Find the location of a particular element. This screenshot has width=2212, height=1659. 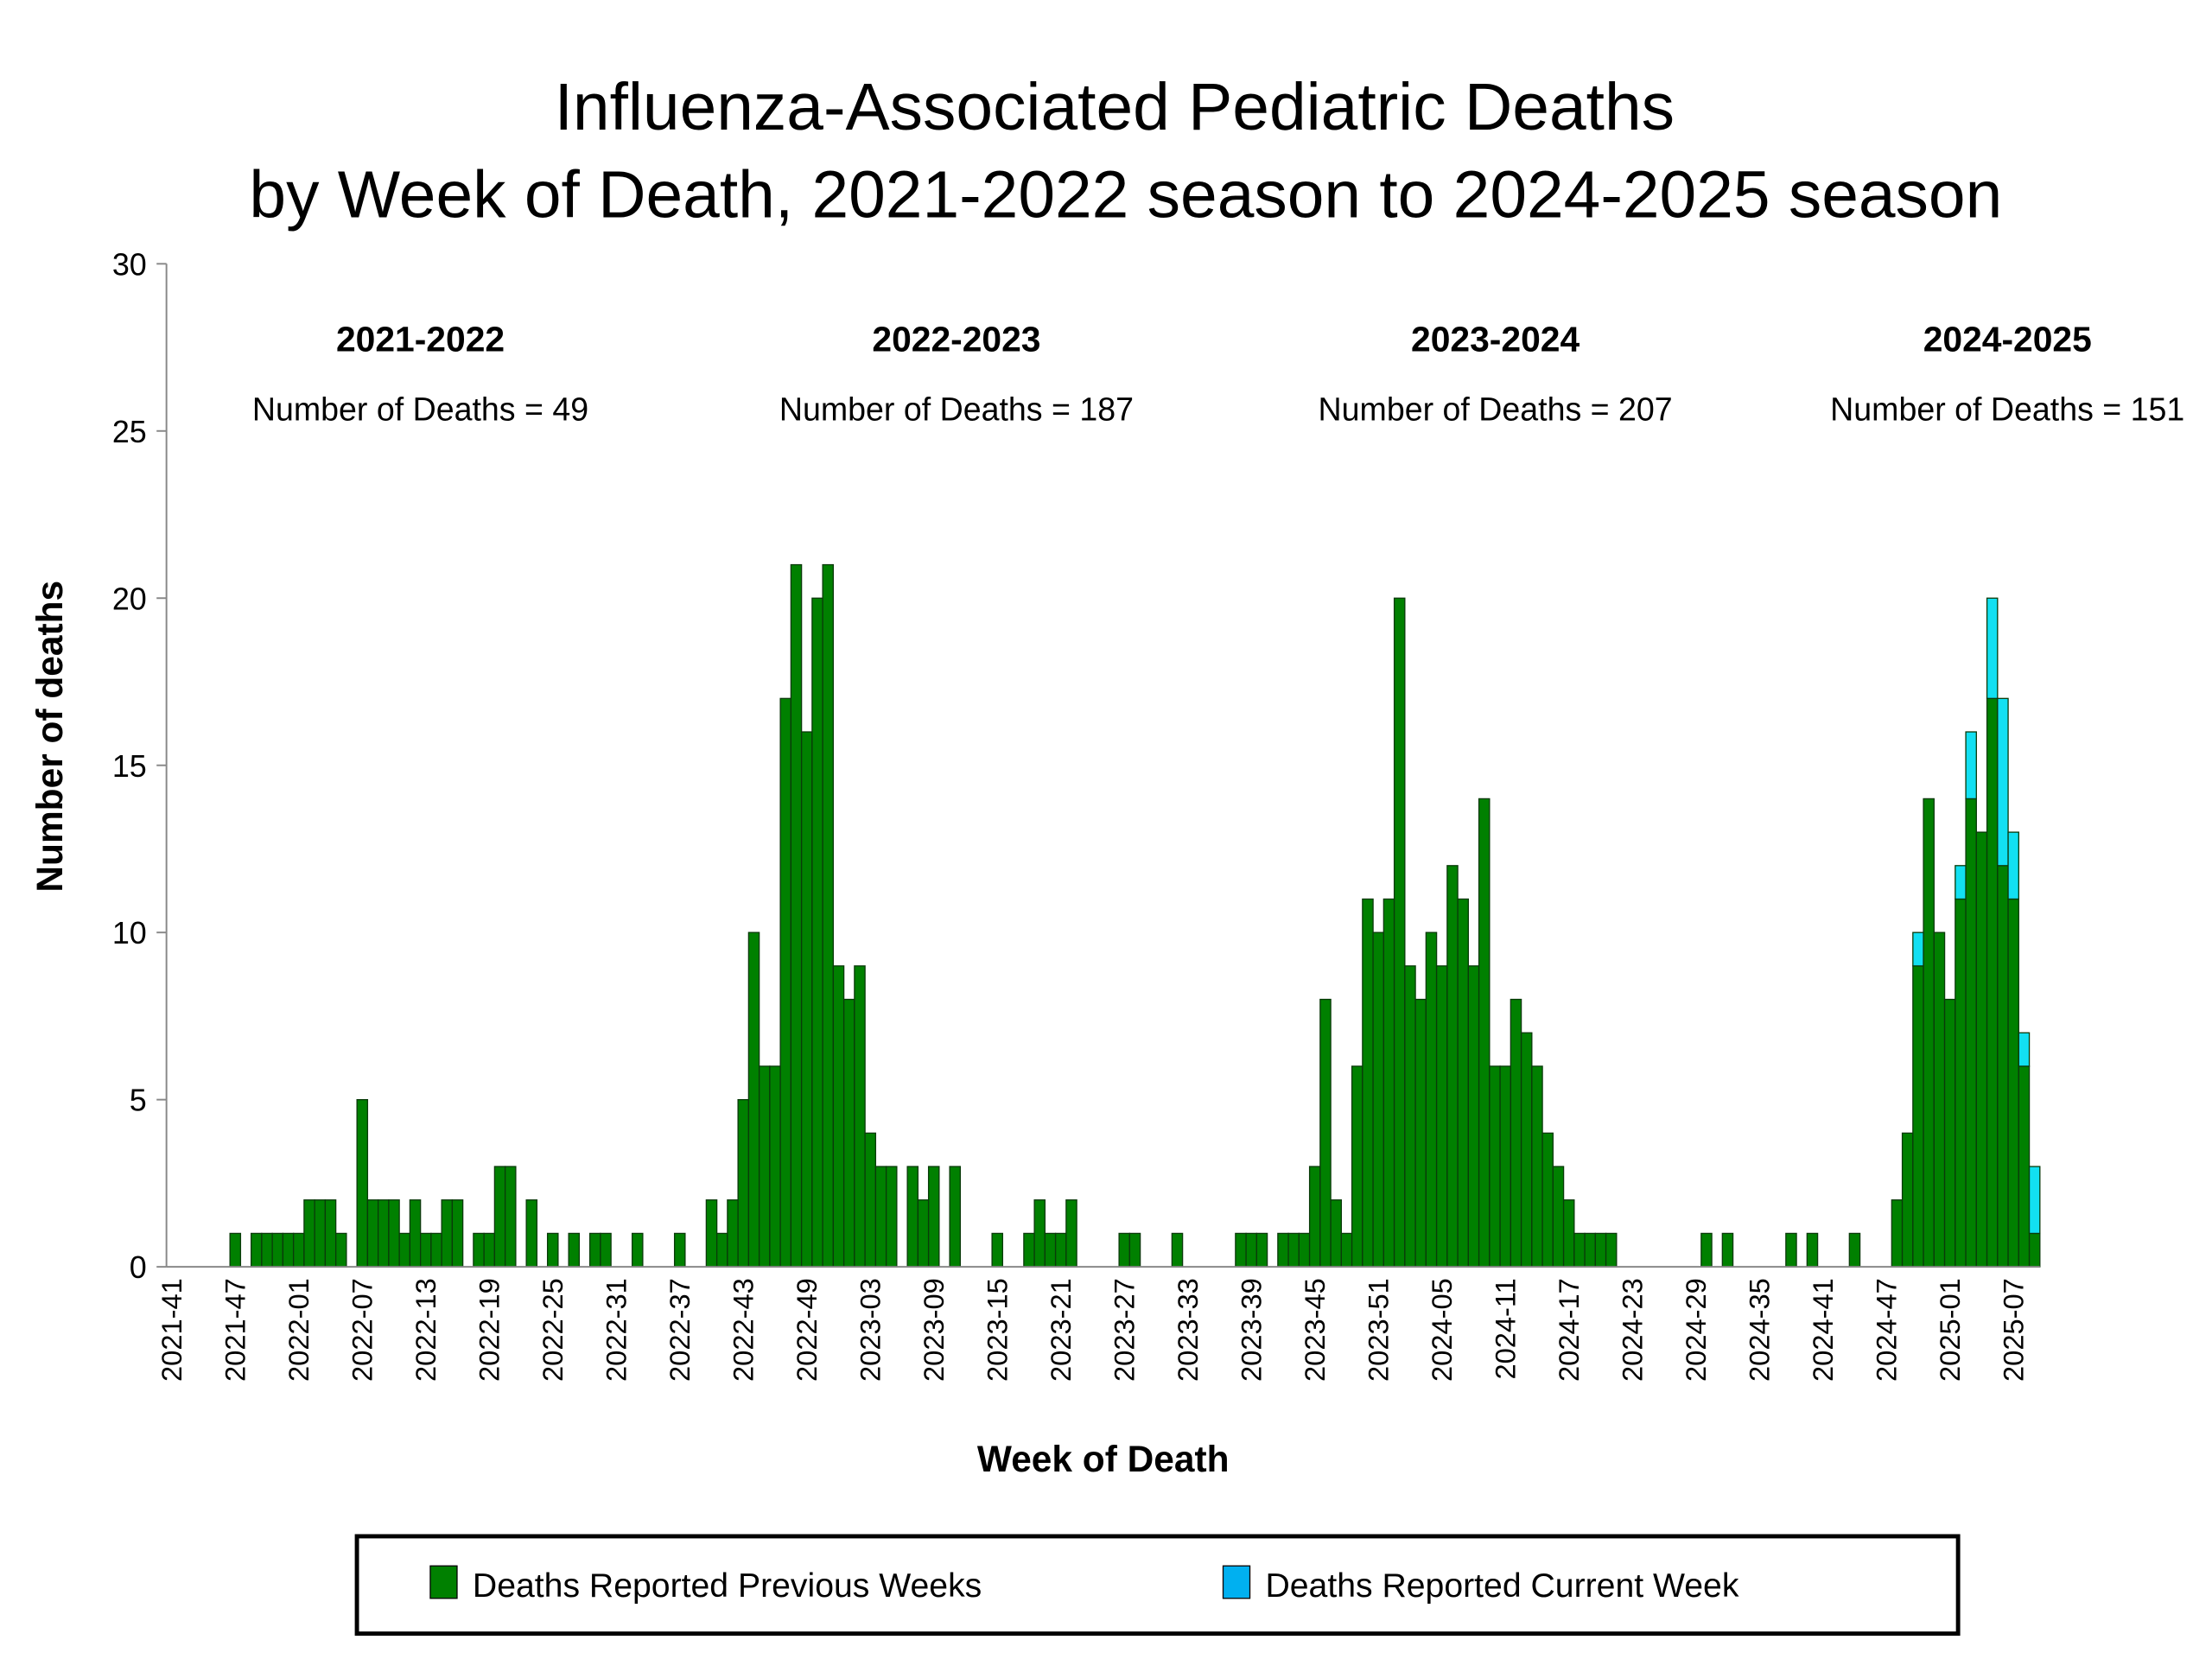

x-tick-label: 2023-21 is located at coordinates (1061, 1330).